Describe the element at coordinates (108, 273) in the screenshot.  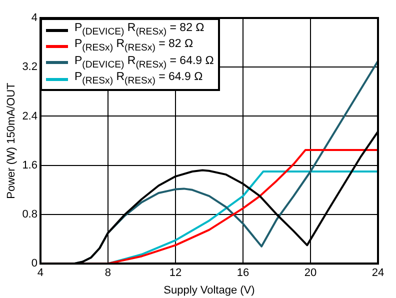
I see `x-tick-label: 8` at that location.